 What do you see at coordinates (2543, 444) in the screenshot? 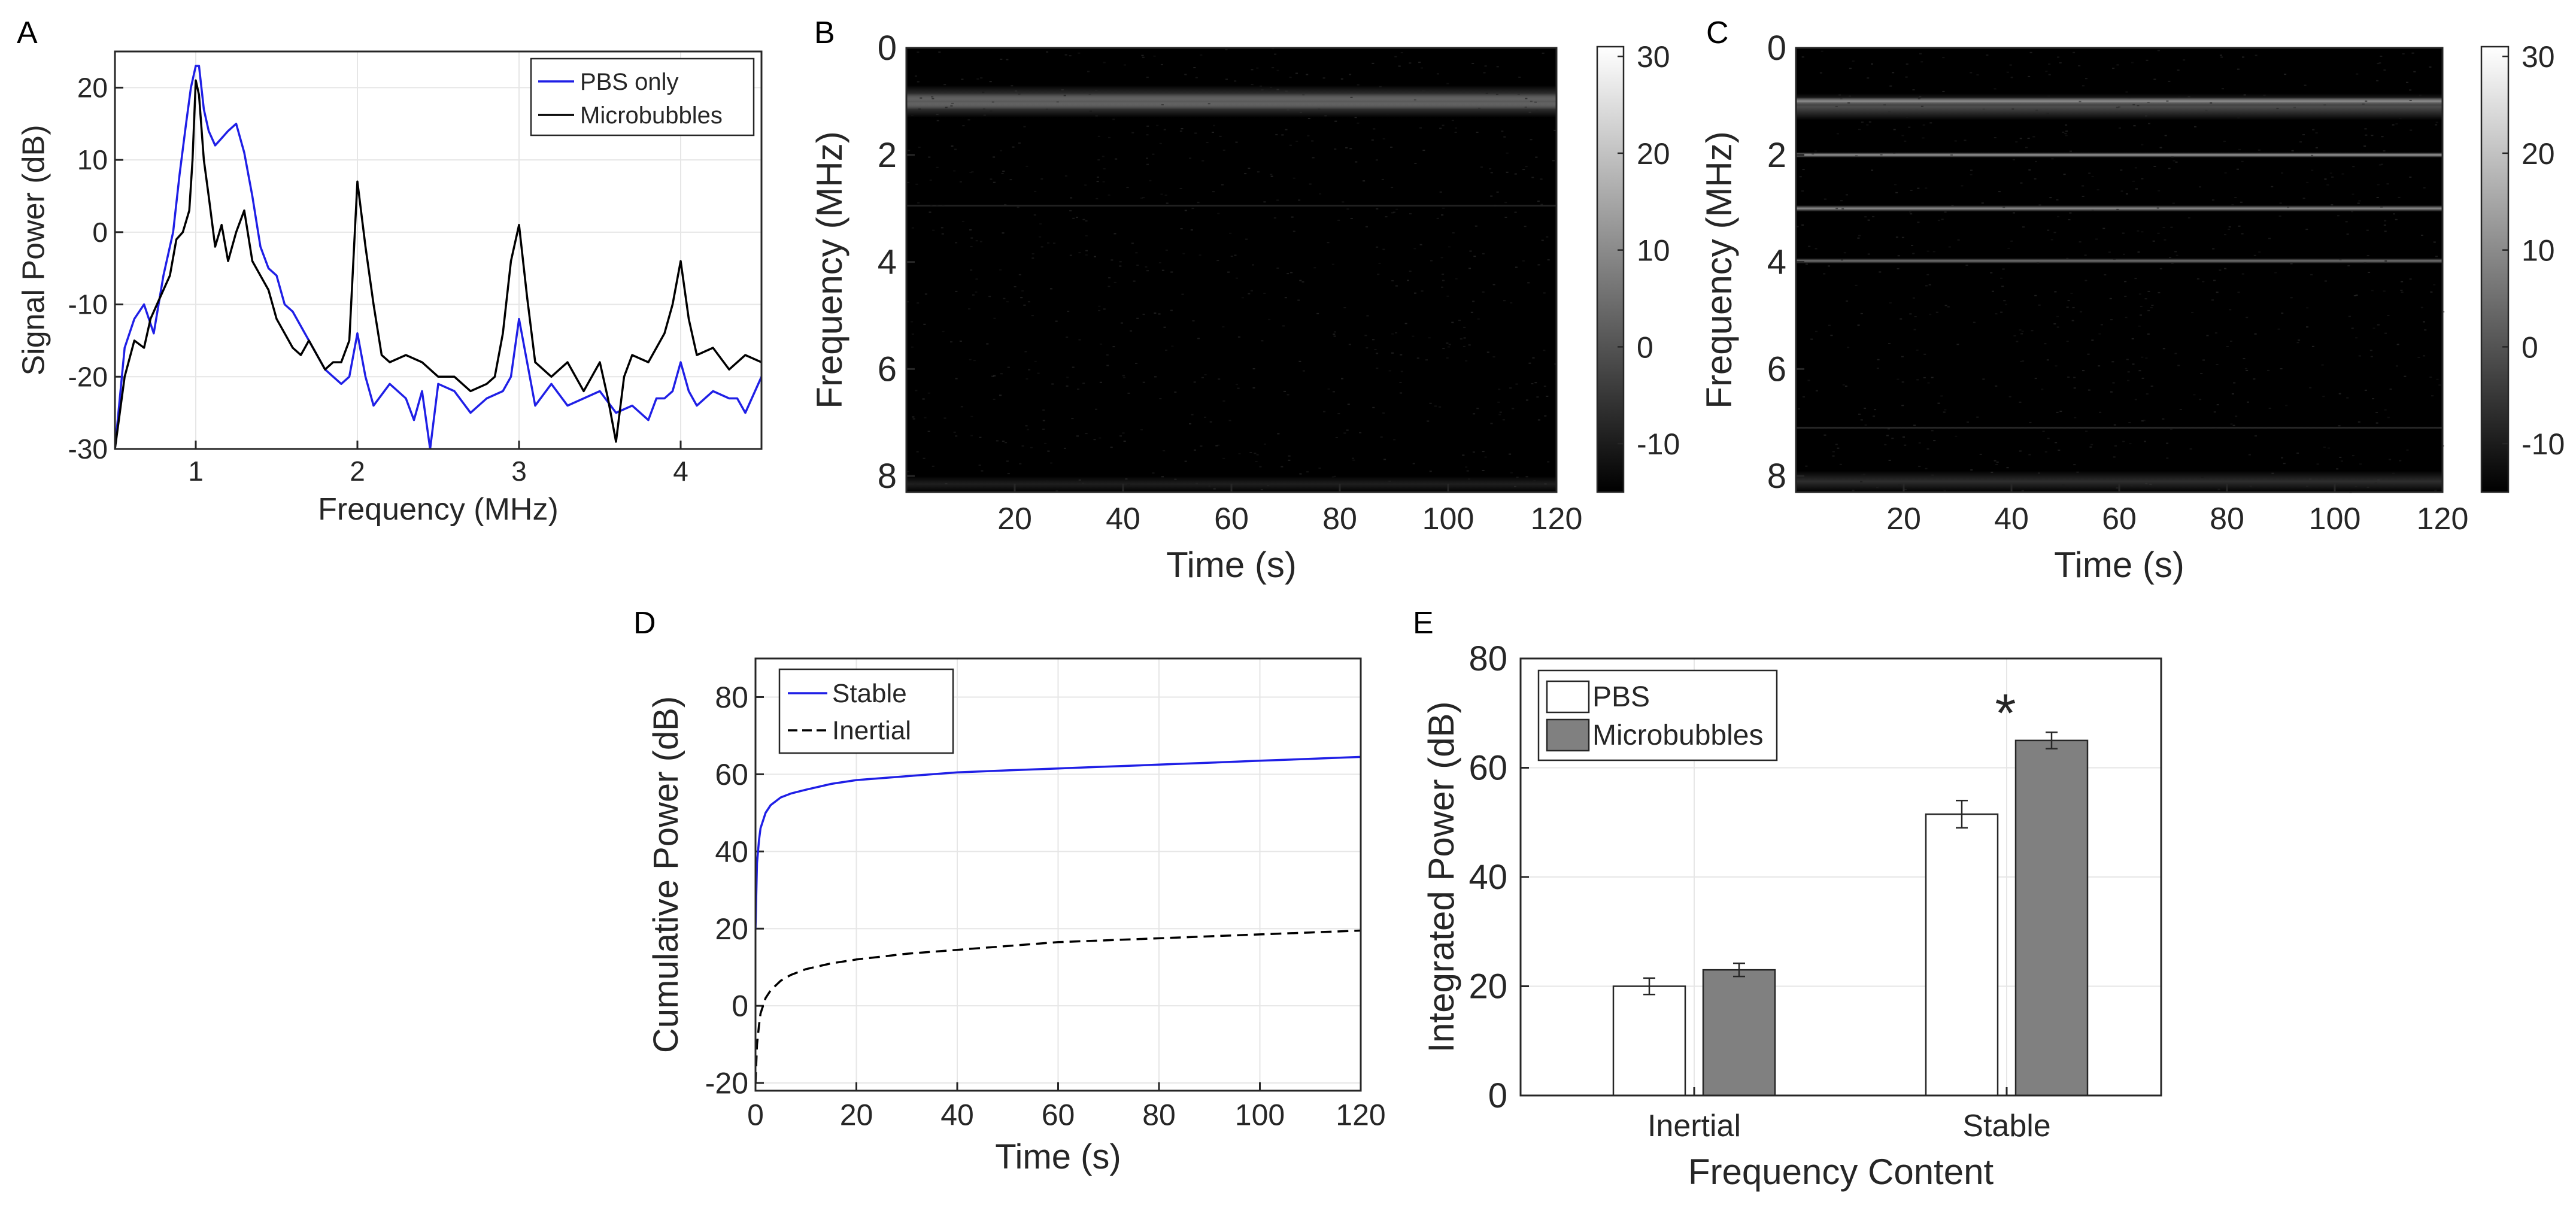
I see `colorbar-tick-label: -10` at bounding box center [2543, 444].